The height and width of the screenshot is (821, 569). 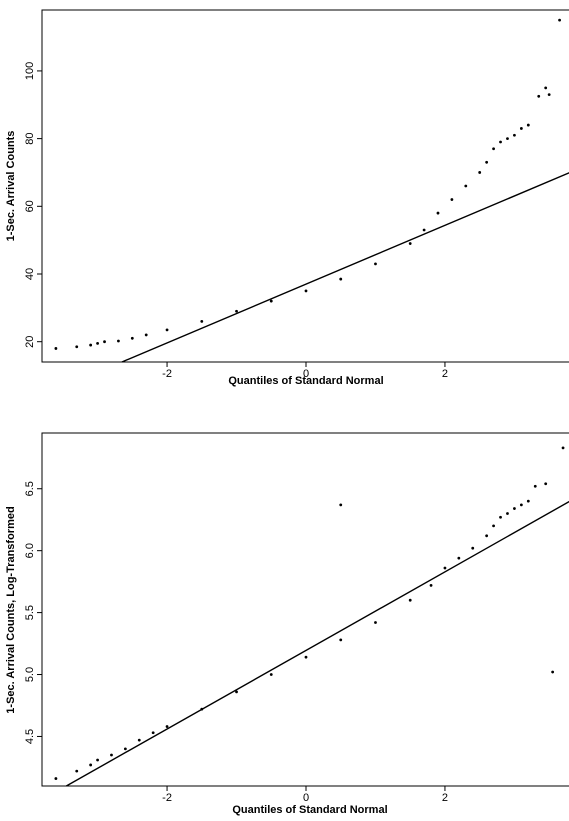 I want to click on bottom-x-tick-label: -2, so click(x=167, y=798).